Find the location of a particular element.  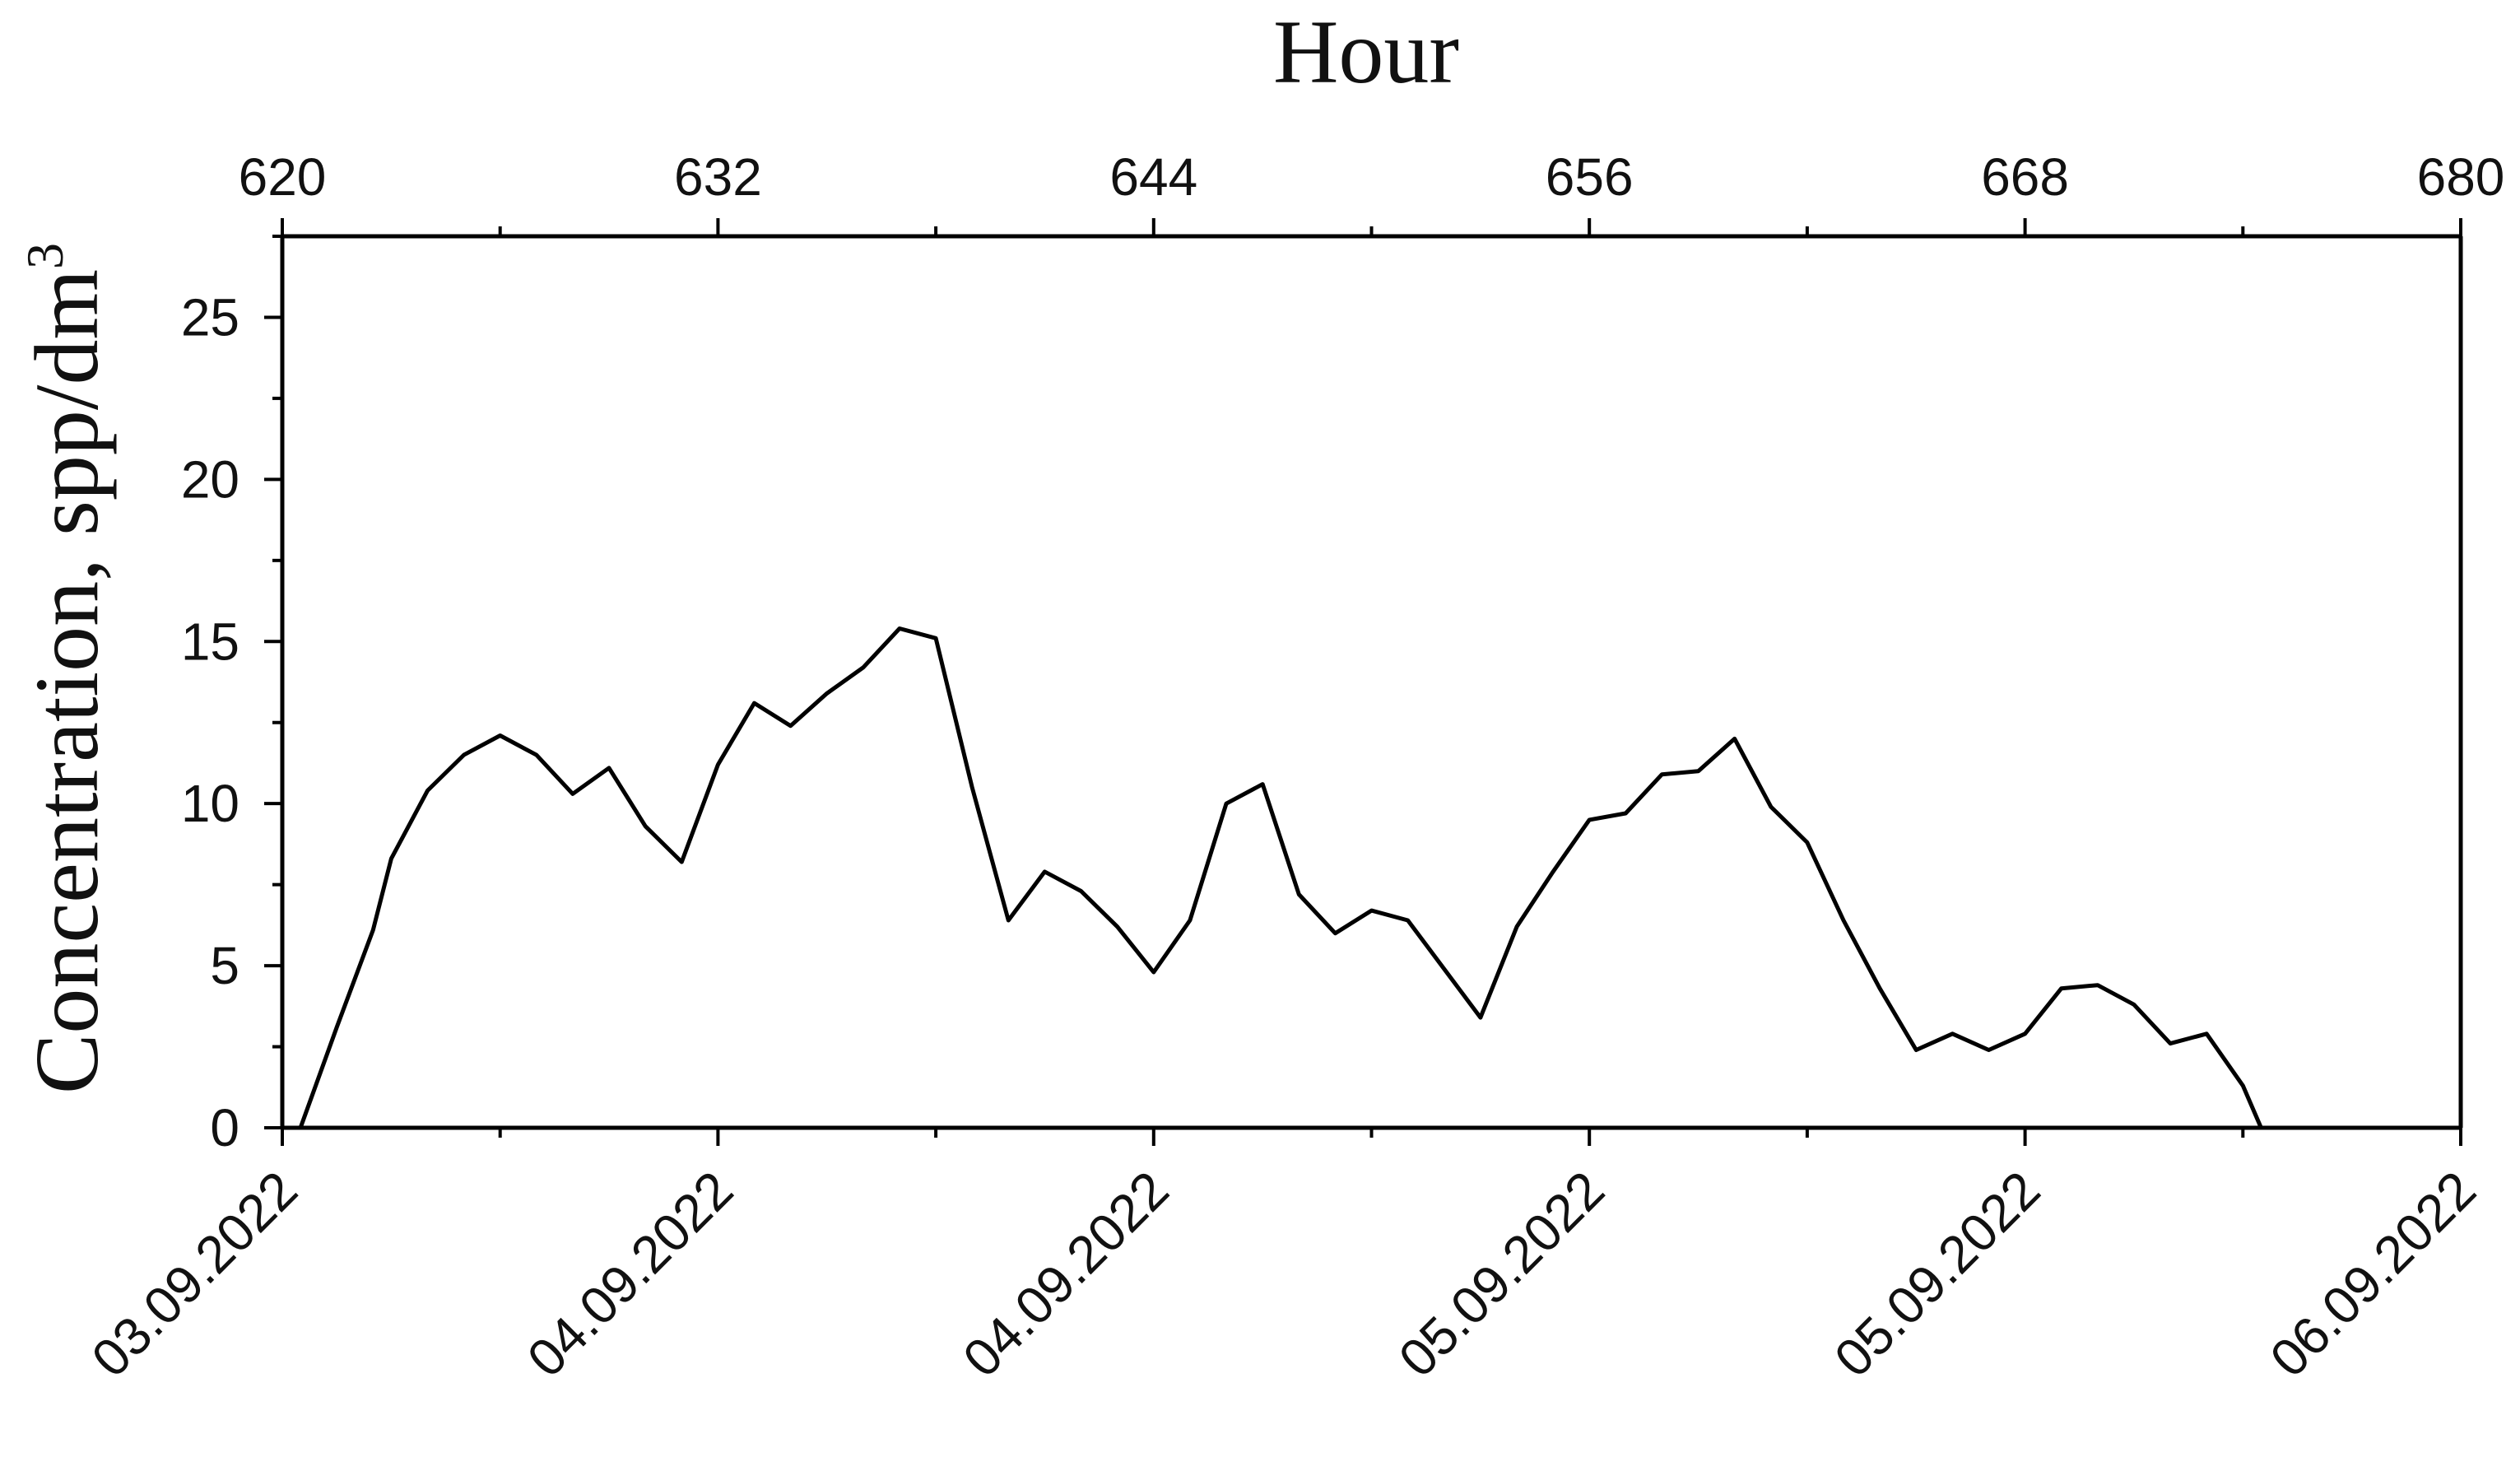

y-axis-label-main: Concentration, spp/dm is located at coordinates (66, 682).